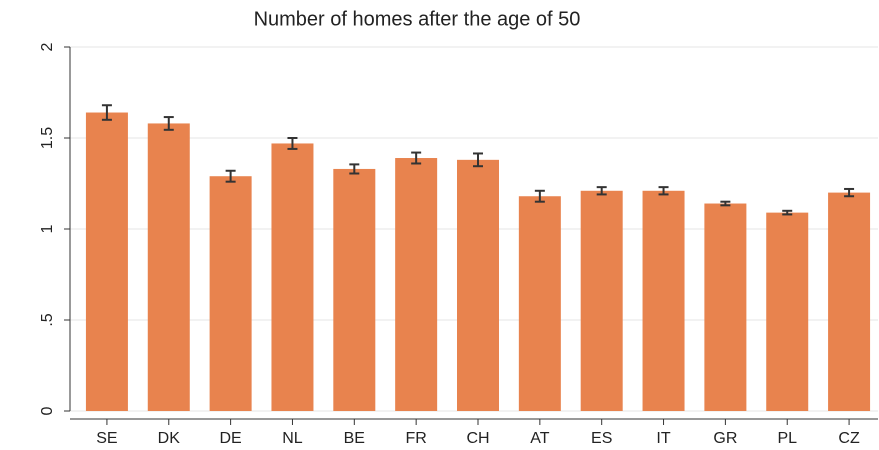  I want to click on x-tick-label: AT, so click(539, 438).